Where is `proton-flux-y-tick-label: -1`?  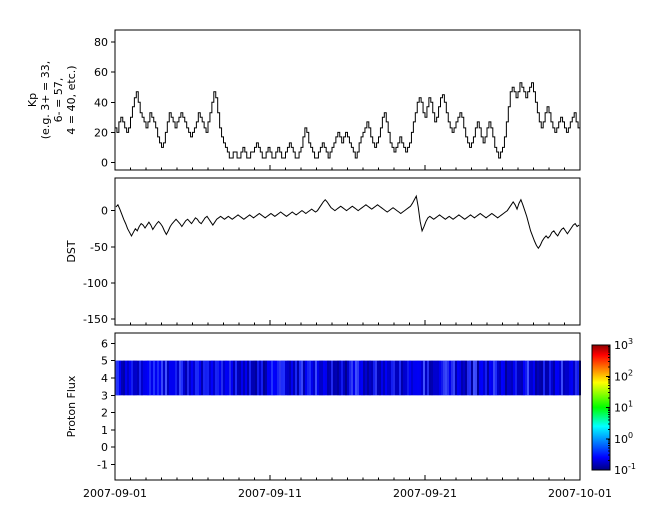 proton-flux-y-tick-label: -1 is located at coordinates (102, 464).